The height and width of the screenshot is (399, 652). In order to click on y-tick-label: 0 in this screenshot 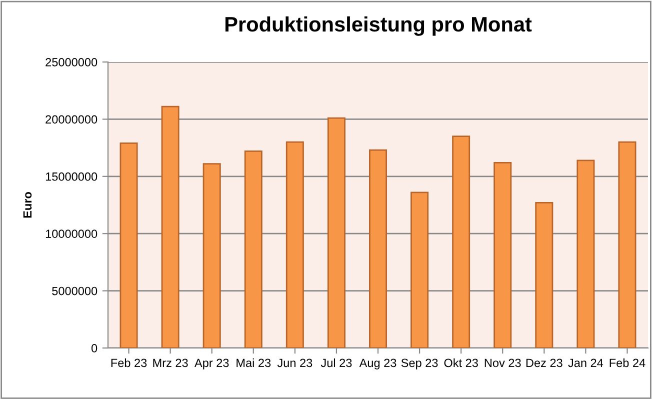, I will do `click(94, 348)`.